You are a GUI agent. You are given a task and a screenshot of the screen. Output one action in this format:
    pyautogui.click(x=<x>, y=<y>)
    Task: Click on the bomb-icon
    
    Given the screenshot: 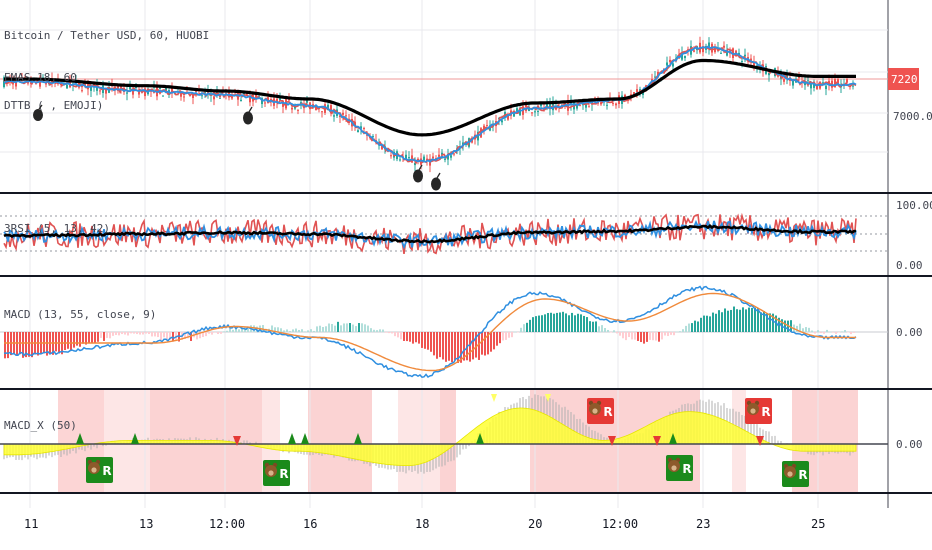 What is the action you would take?
    pyautogui.click(x=418, y=173)
    